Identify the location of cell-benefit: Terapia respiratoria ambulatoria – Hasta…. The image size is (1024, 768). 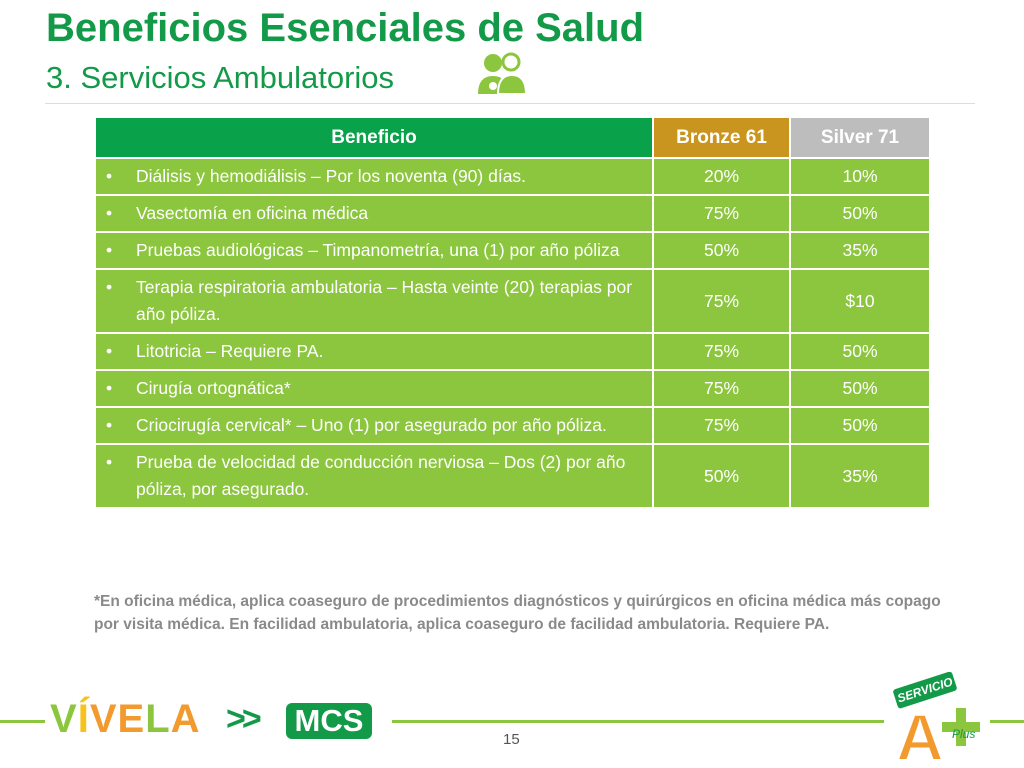
(374, 301).